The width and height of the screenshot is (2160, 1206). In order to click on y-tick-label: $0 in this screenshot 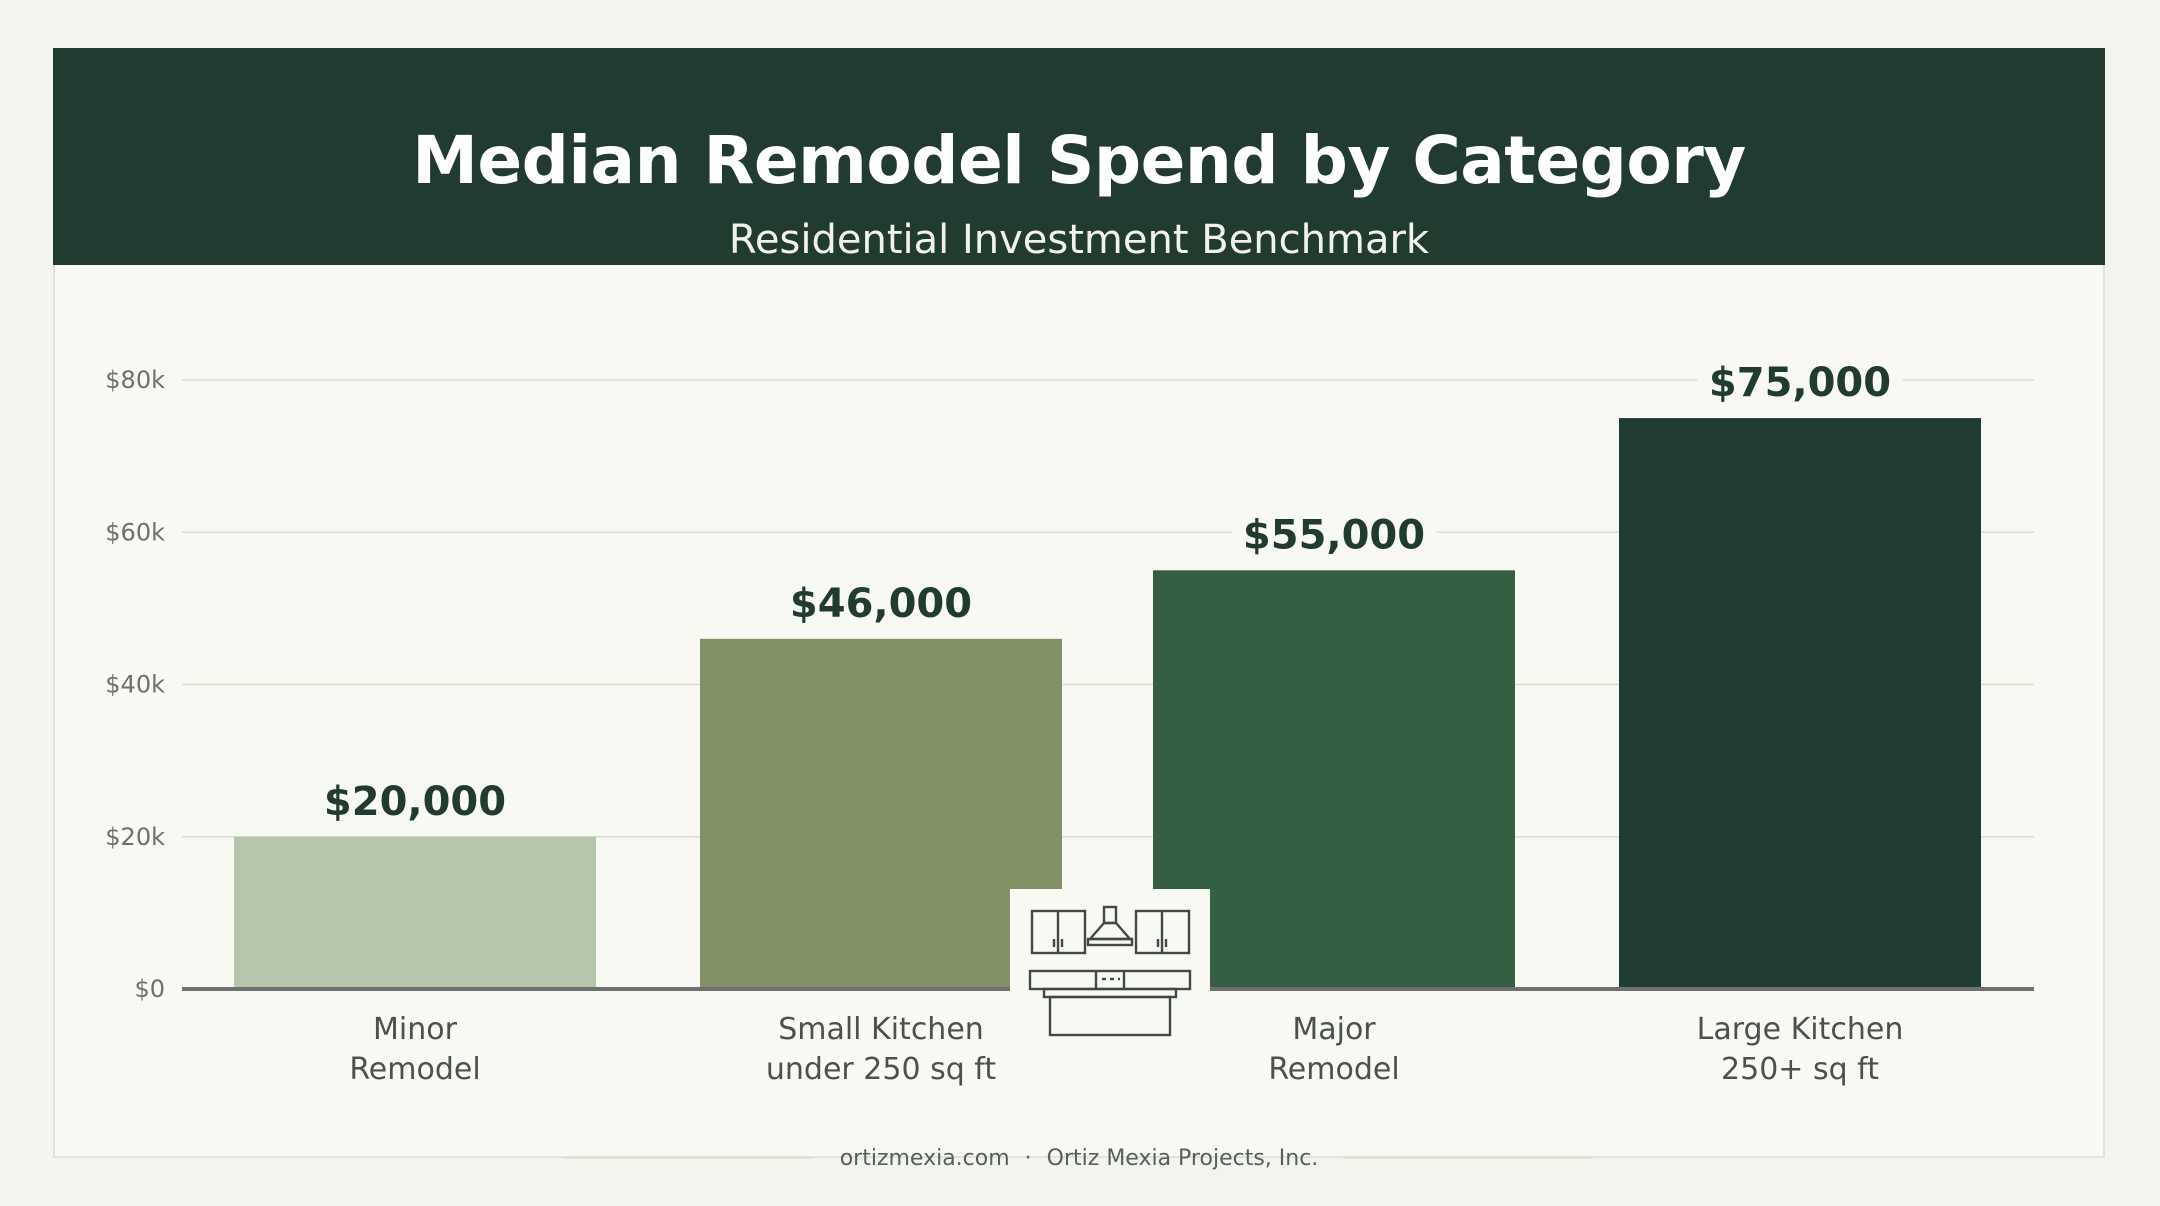, I will do `click(149, 989)`.